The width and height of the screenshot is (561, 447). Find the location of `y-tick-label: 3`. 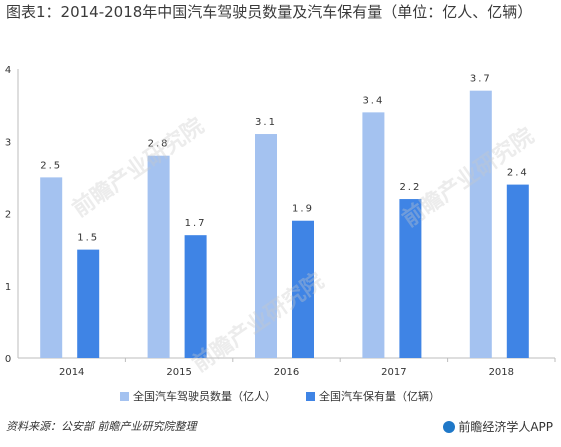

y-tick-label: 3 is located at coordinates (8, 142).